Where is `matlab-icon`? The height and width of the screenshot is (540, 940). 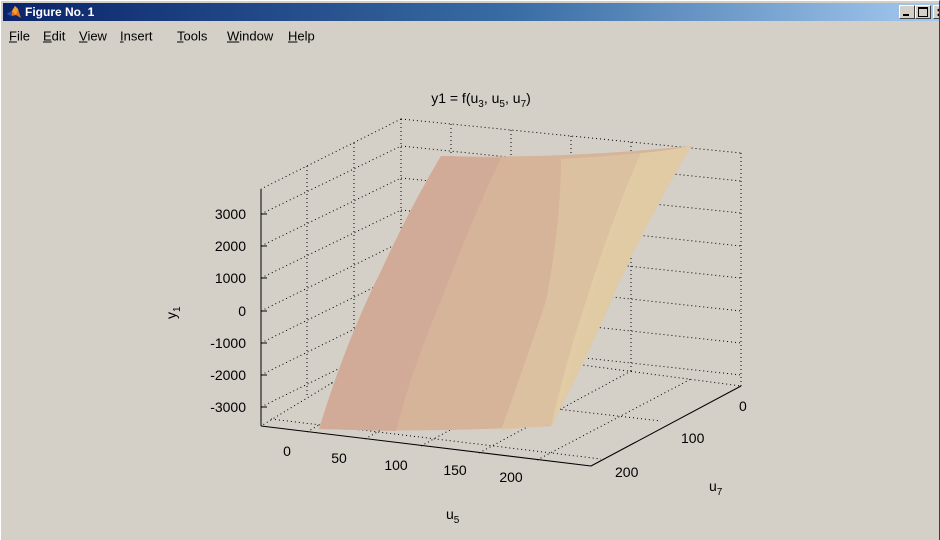 matlab-icon is located at coordinates (14, 12).